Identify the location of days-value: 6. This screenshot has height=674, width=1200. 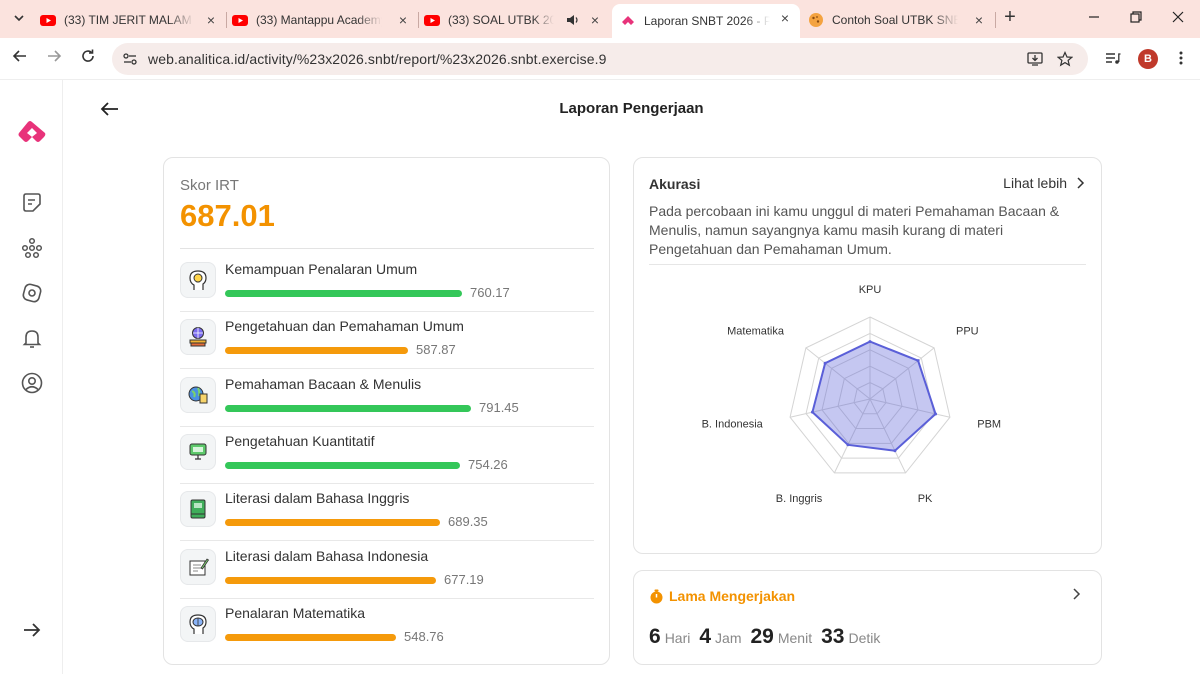
(655, 636).